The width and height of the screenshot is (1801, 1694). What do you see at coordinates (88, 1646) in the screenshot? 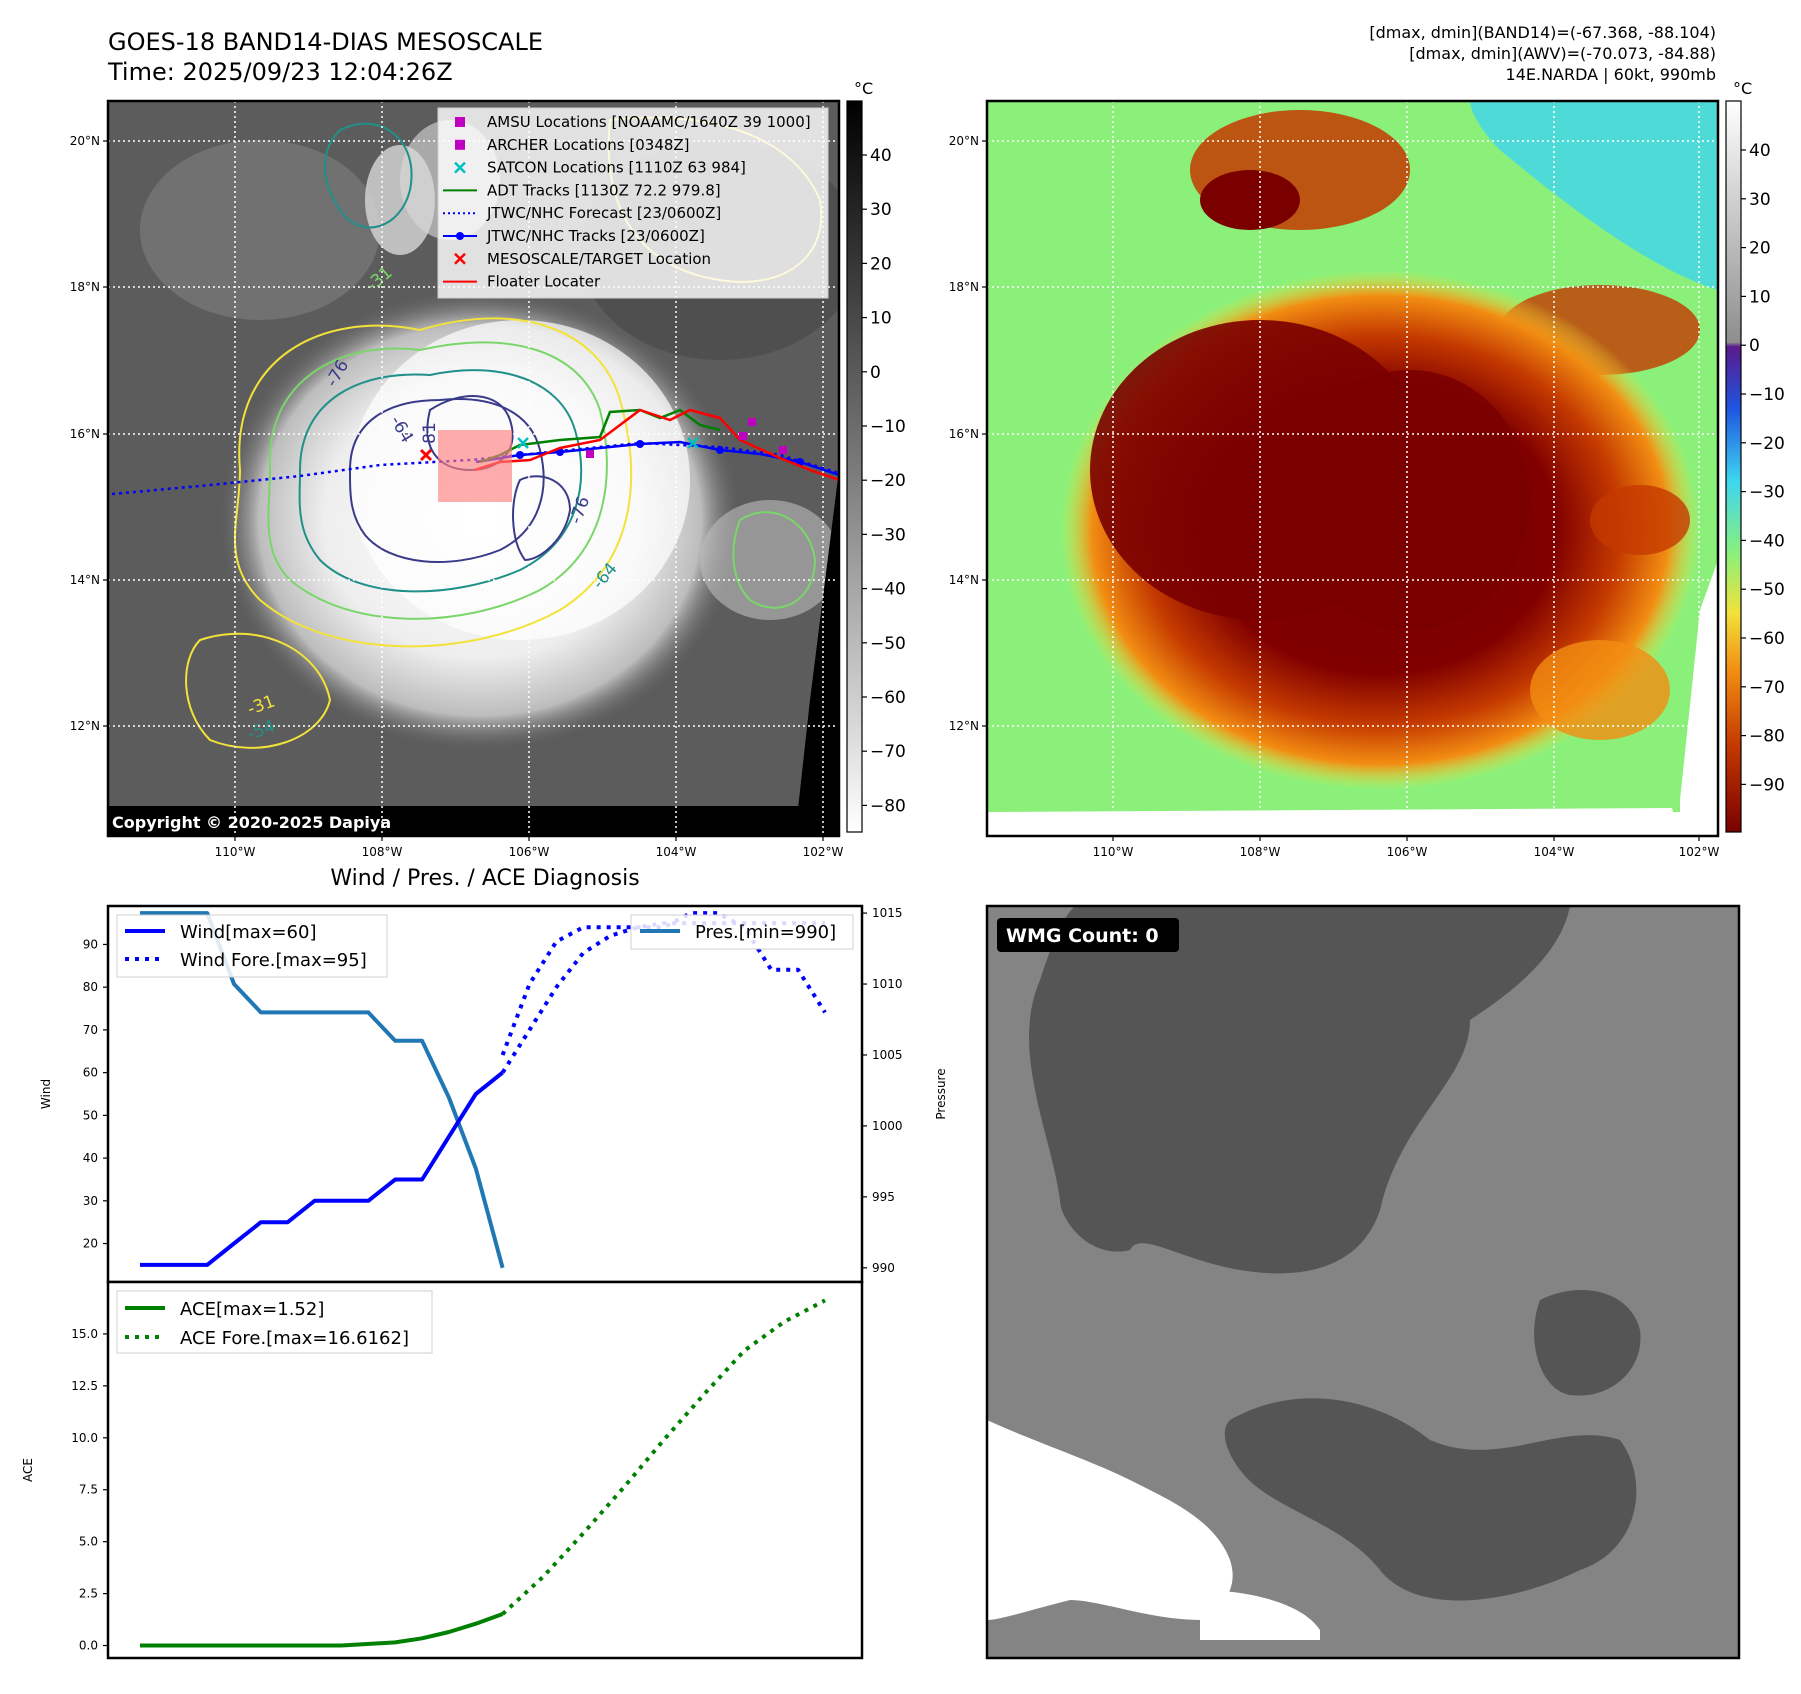
I see `y-tick-label: 0.0` at bounding box center [88, 1646].